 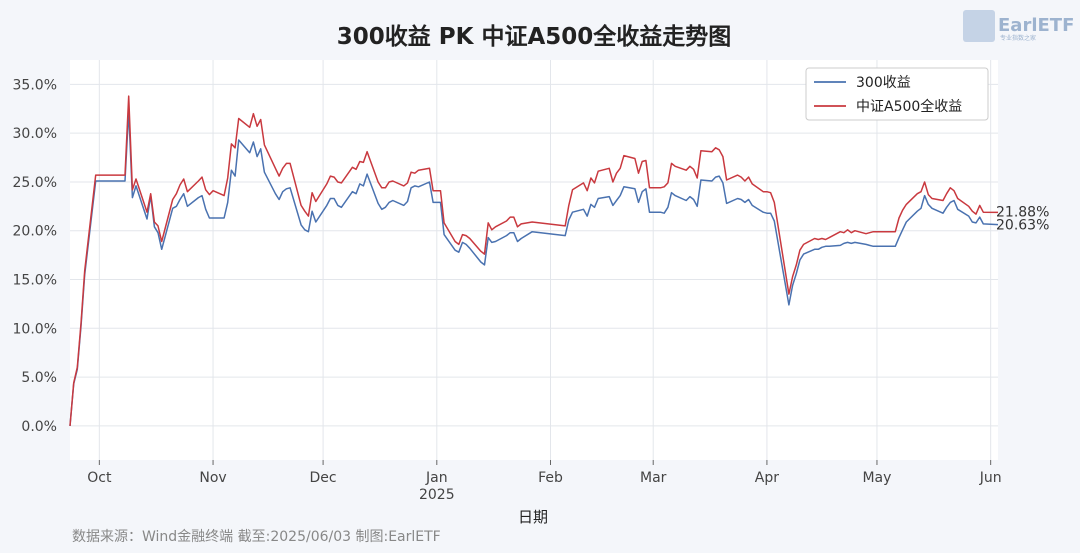 I want to click on x-tick-label: Nov, so click(x=212, y=478).